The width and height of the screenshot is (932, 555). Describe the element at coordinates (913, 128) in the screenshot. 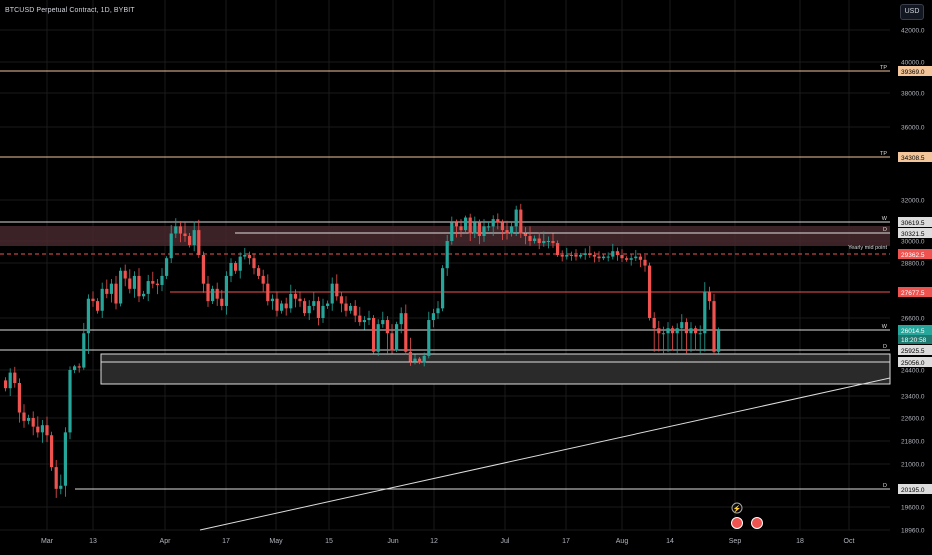

I see `y-tick-label: 36000.0` at that location.